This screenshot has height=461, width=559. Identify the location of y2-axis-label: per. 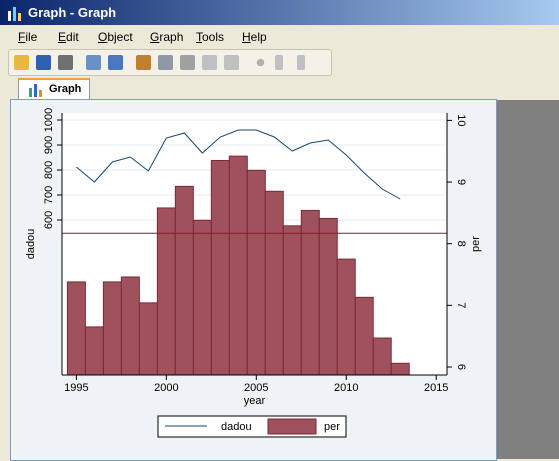
(476, 244).